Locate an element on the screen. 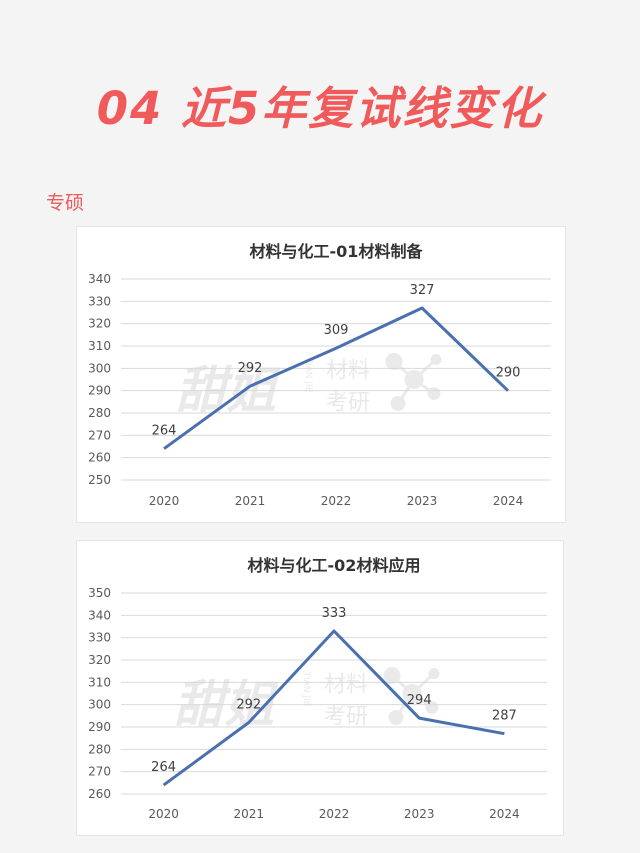 The height and width of the screenshot is (853, 640). data-label-2023: 294 is located at coordinates (419, 700).